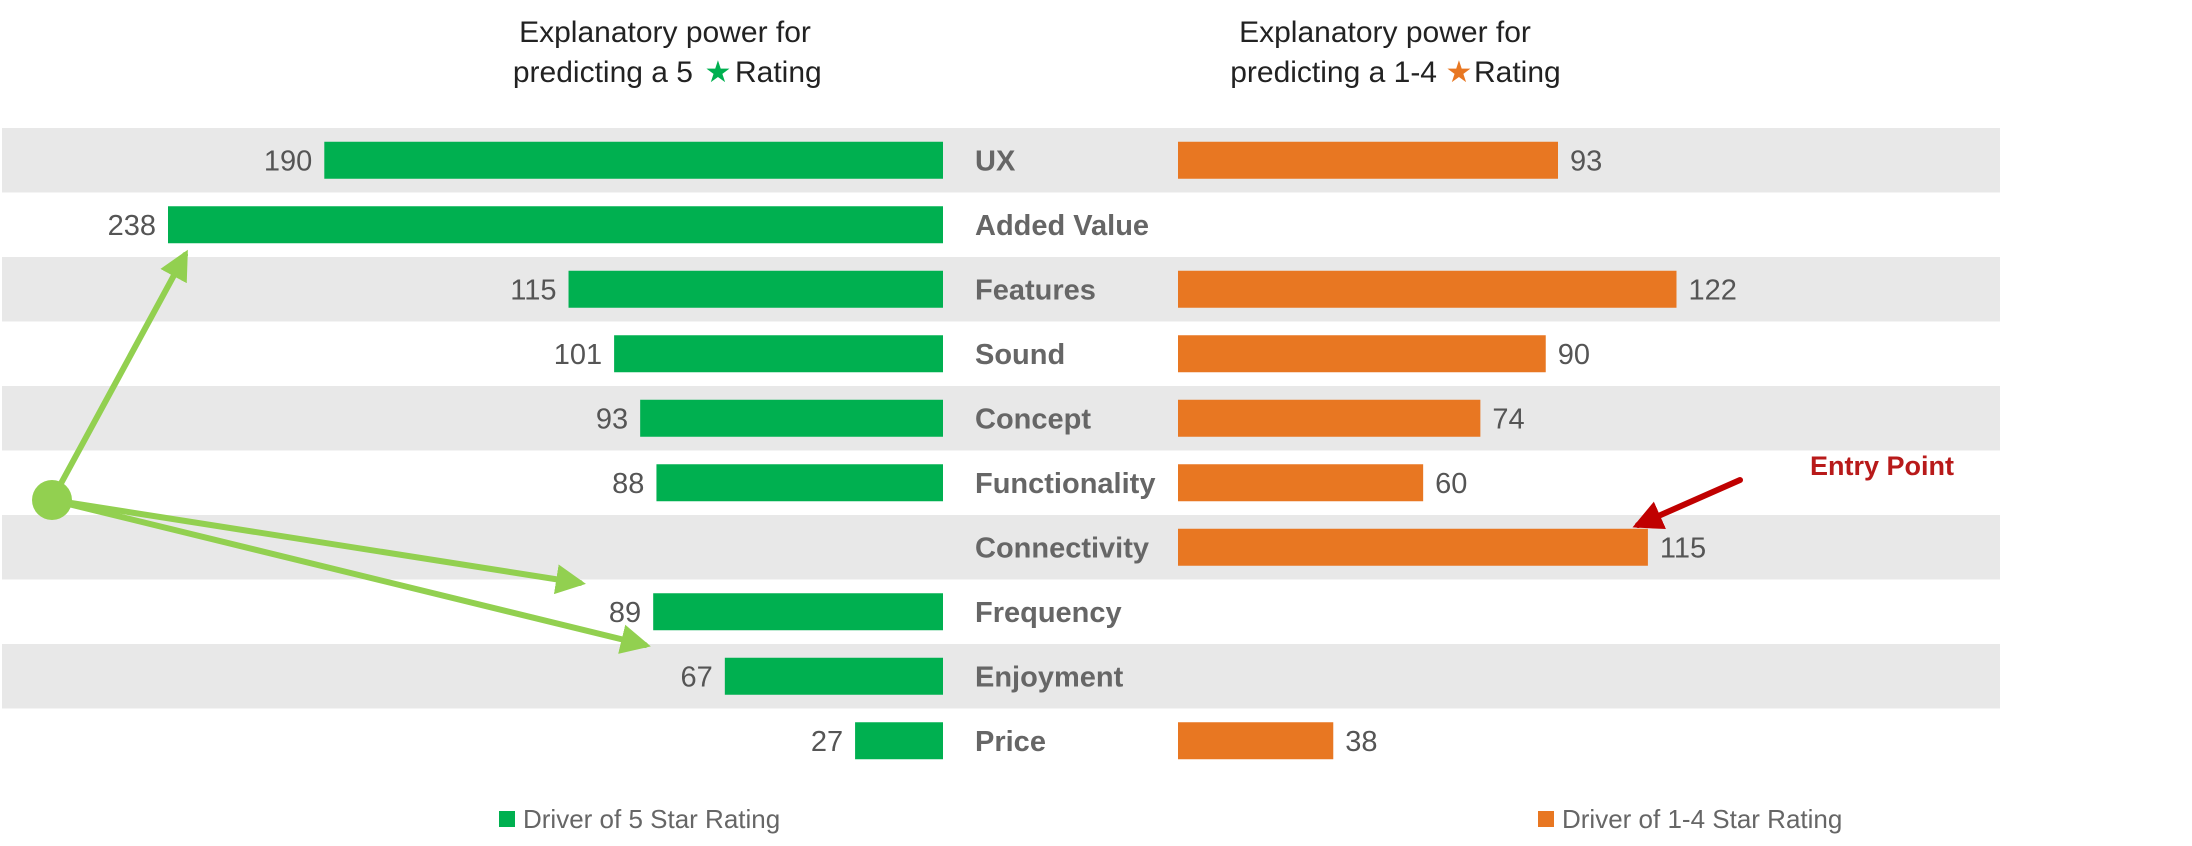 The height and width of the screenshot is (846, 2192). I want to click on legend-swatch-1-4-star, so click(1546, 819).